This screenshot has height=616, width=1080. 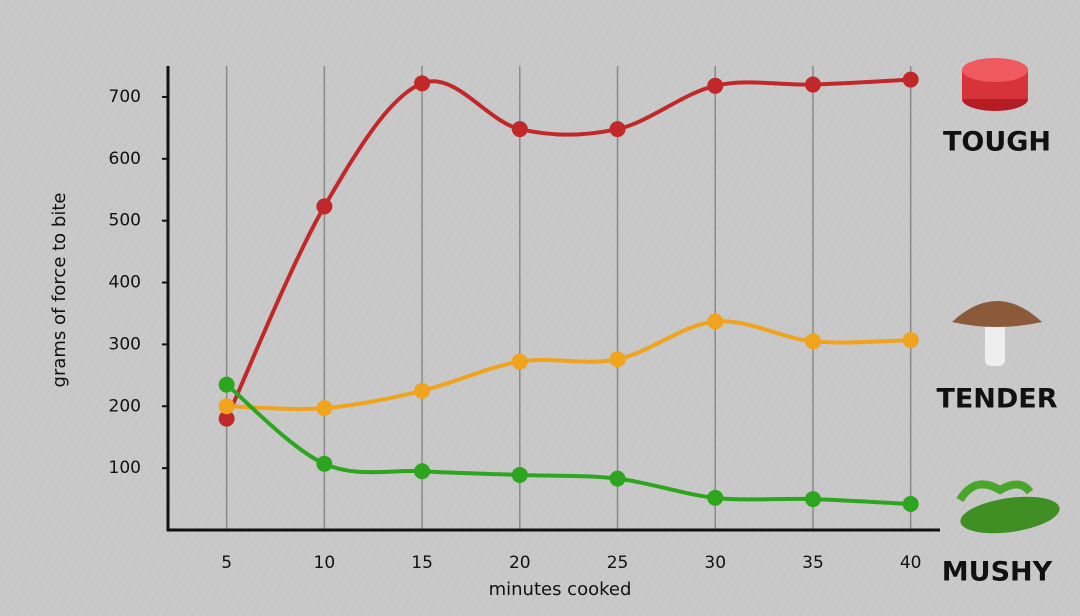 What do you see at coordinates (911, 563) in the screenshot?
I see `x-tick-label: 40` at bounding box center [911, 563].